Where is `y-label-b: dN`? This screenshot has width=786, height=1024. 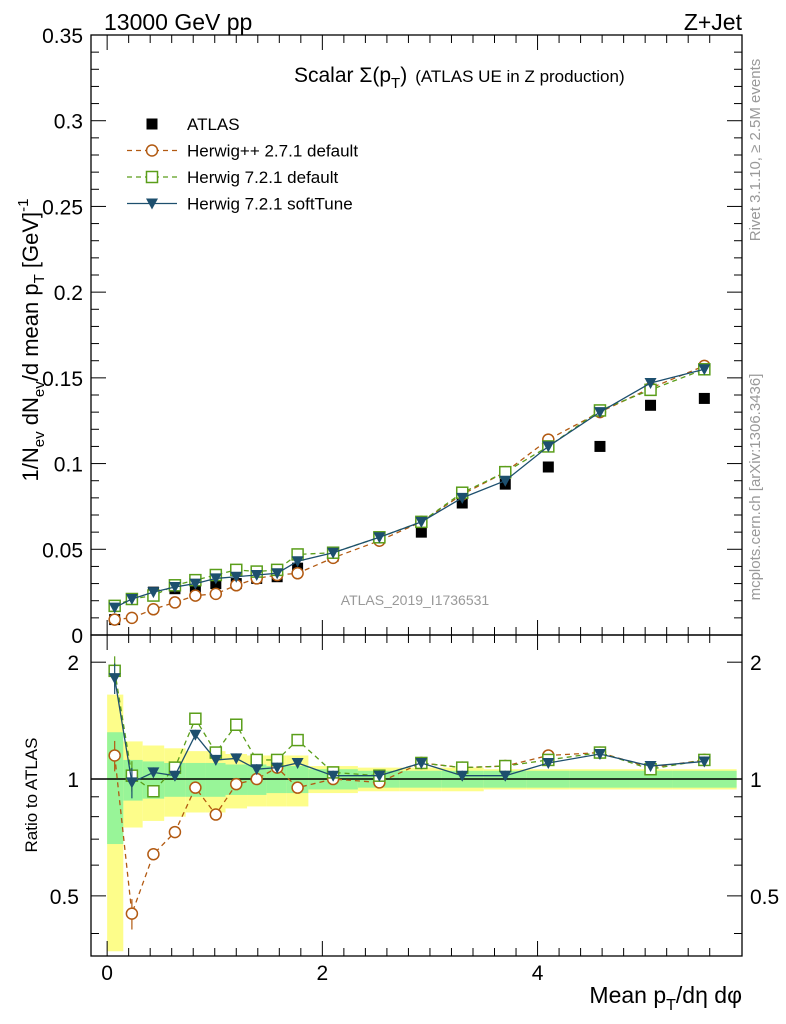 y-label-b: dN is located at coordinates (30, 414).